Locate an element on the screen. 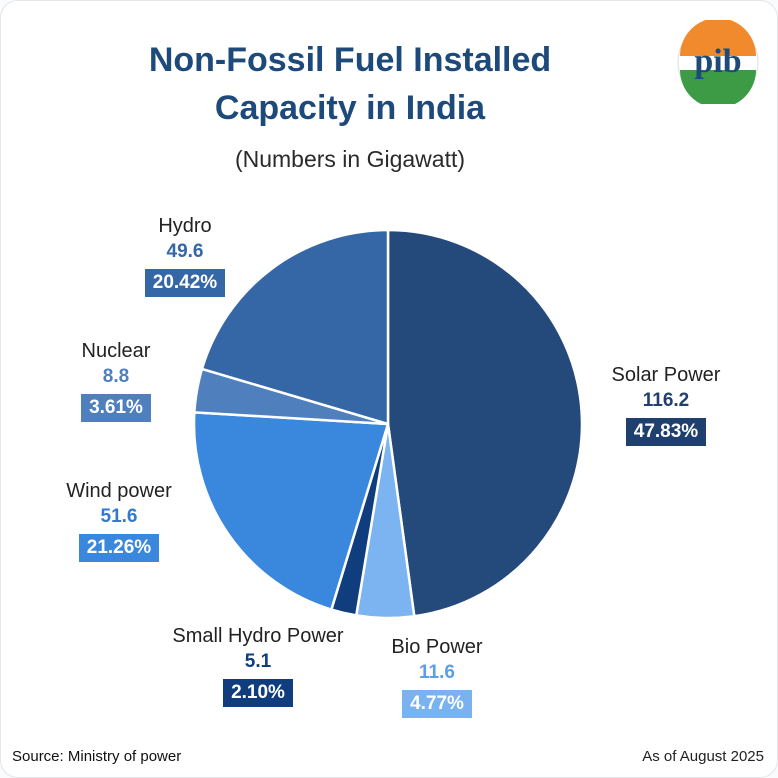 This screenshot has height=778, width=778. pie-slice-hydro is located at coordinates (295, 327).